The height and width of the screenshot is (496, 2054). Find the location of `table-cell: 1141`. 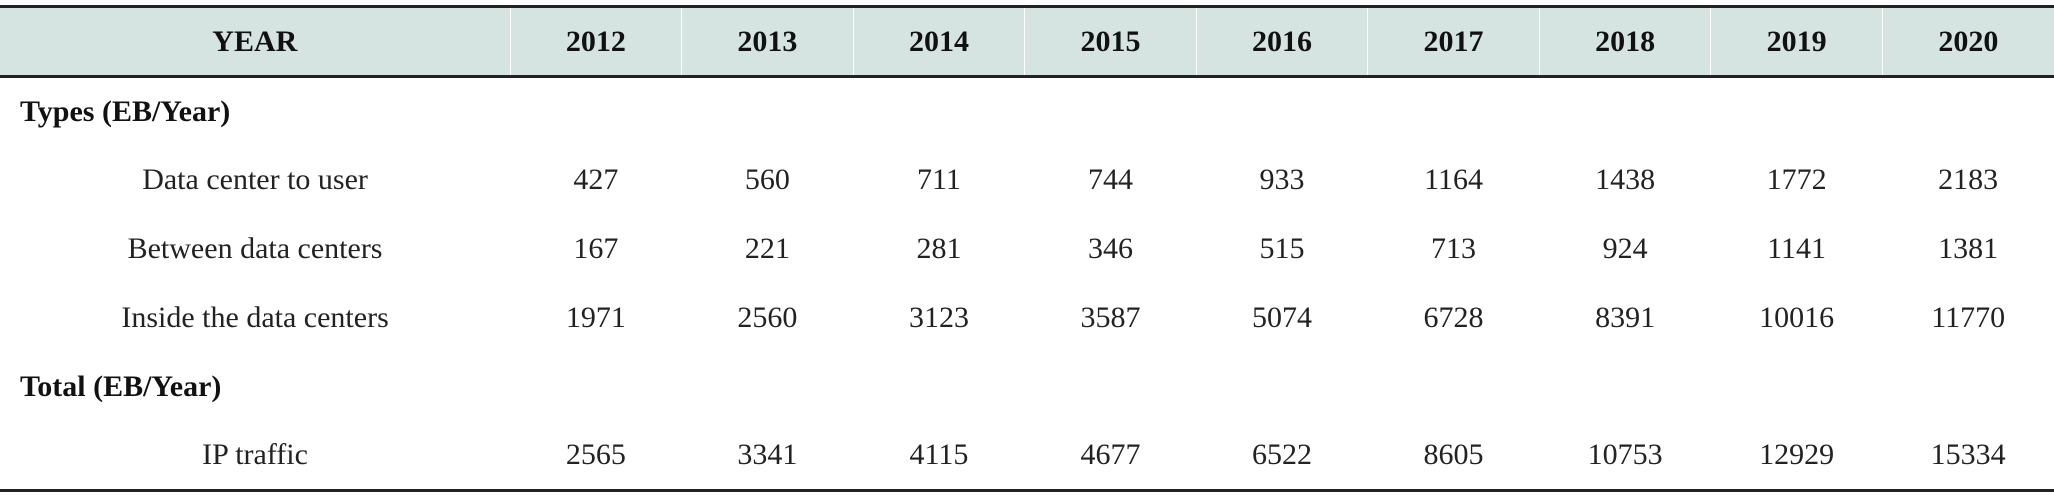

table-cell: 1141 is located at coordinates (1797, 248).